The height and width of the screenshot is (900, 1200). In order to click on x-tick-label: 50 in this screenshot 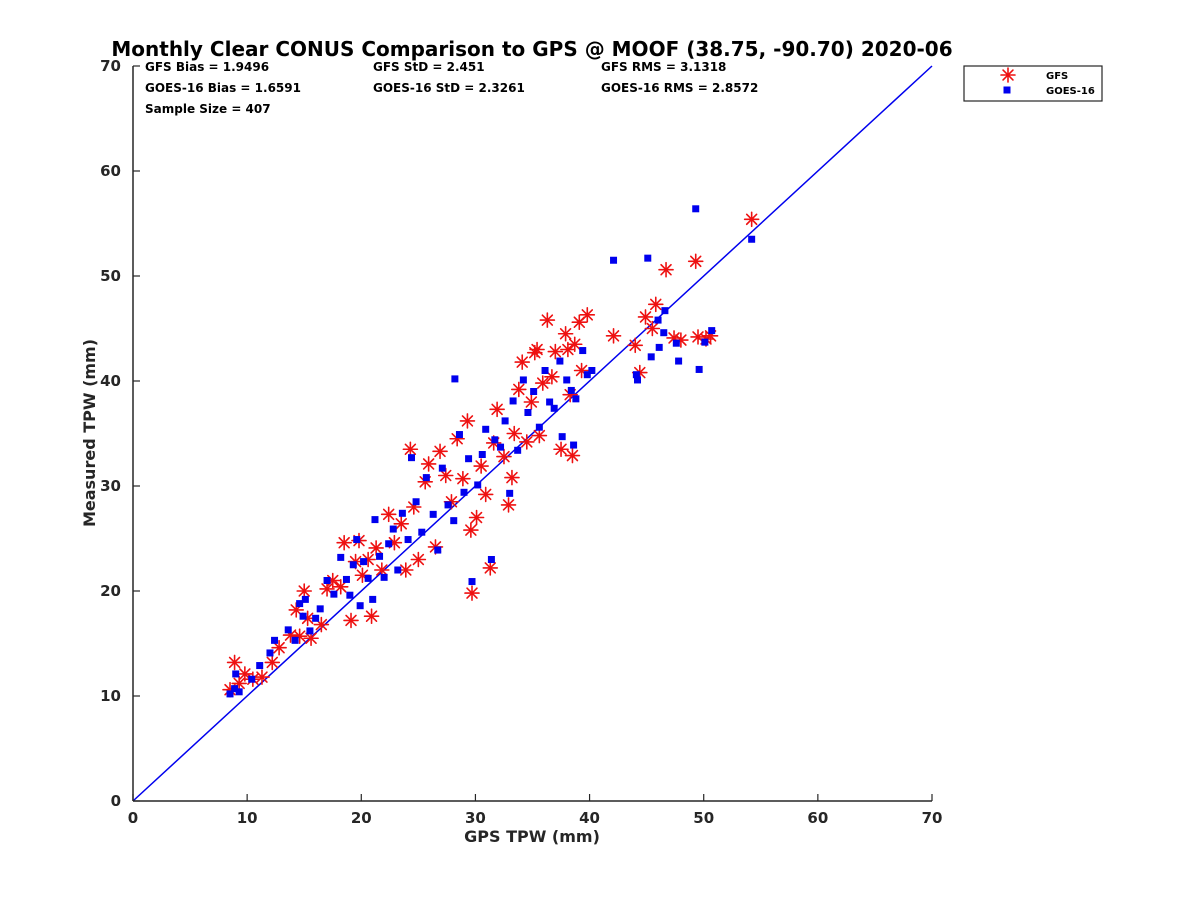, I will do `click(703, 818)`.